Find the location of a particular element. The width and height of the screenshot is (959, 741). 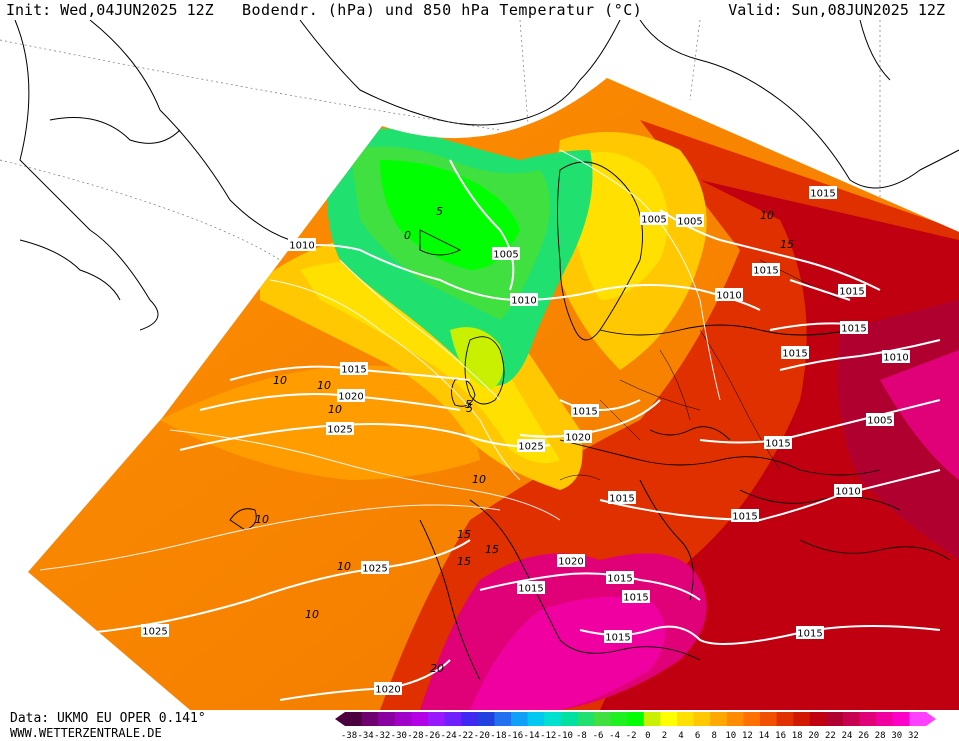

website: WWW.WETTERZENTRALE.DE is located at coordinates (86, 733).